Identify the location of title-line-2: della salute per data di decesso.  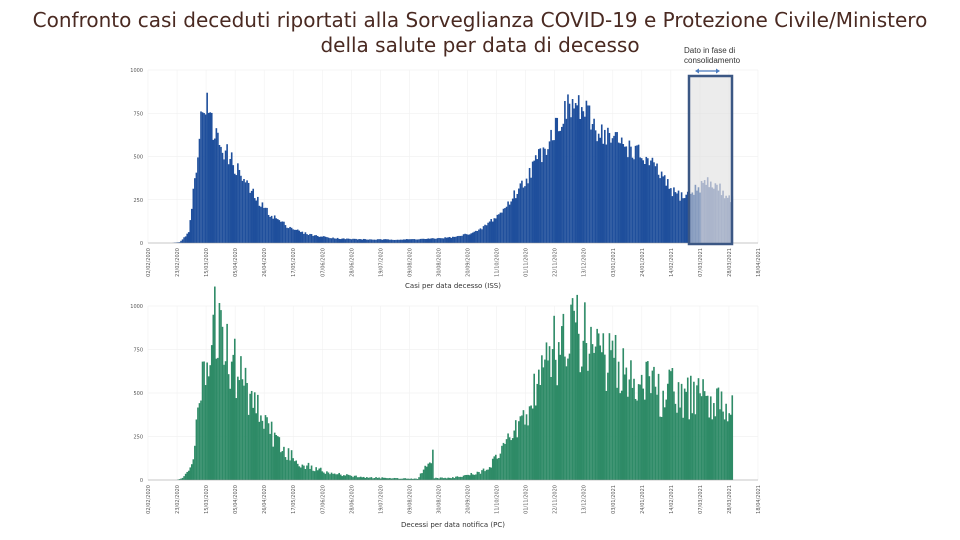
(480, 45).